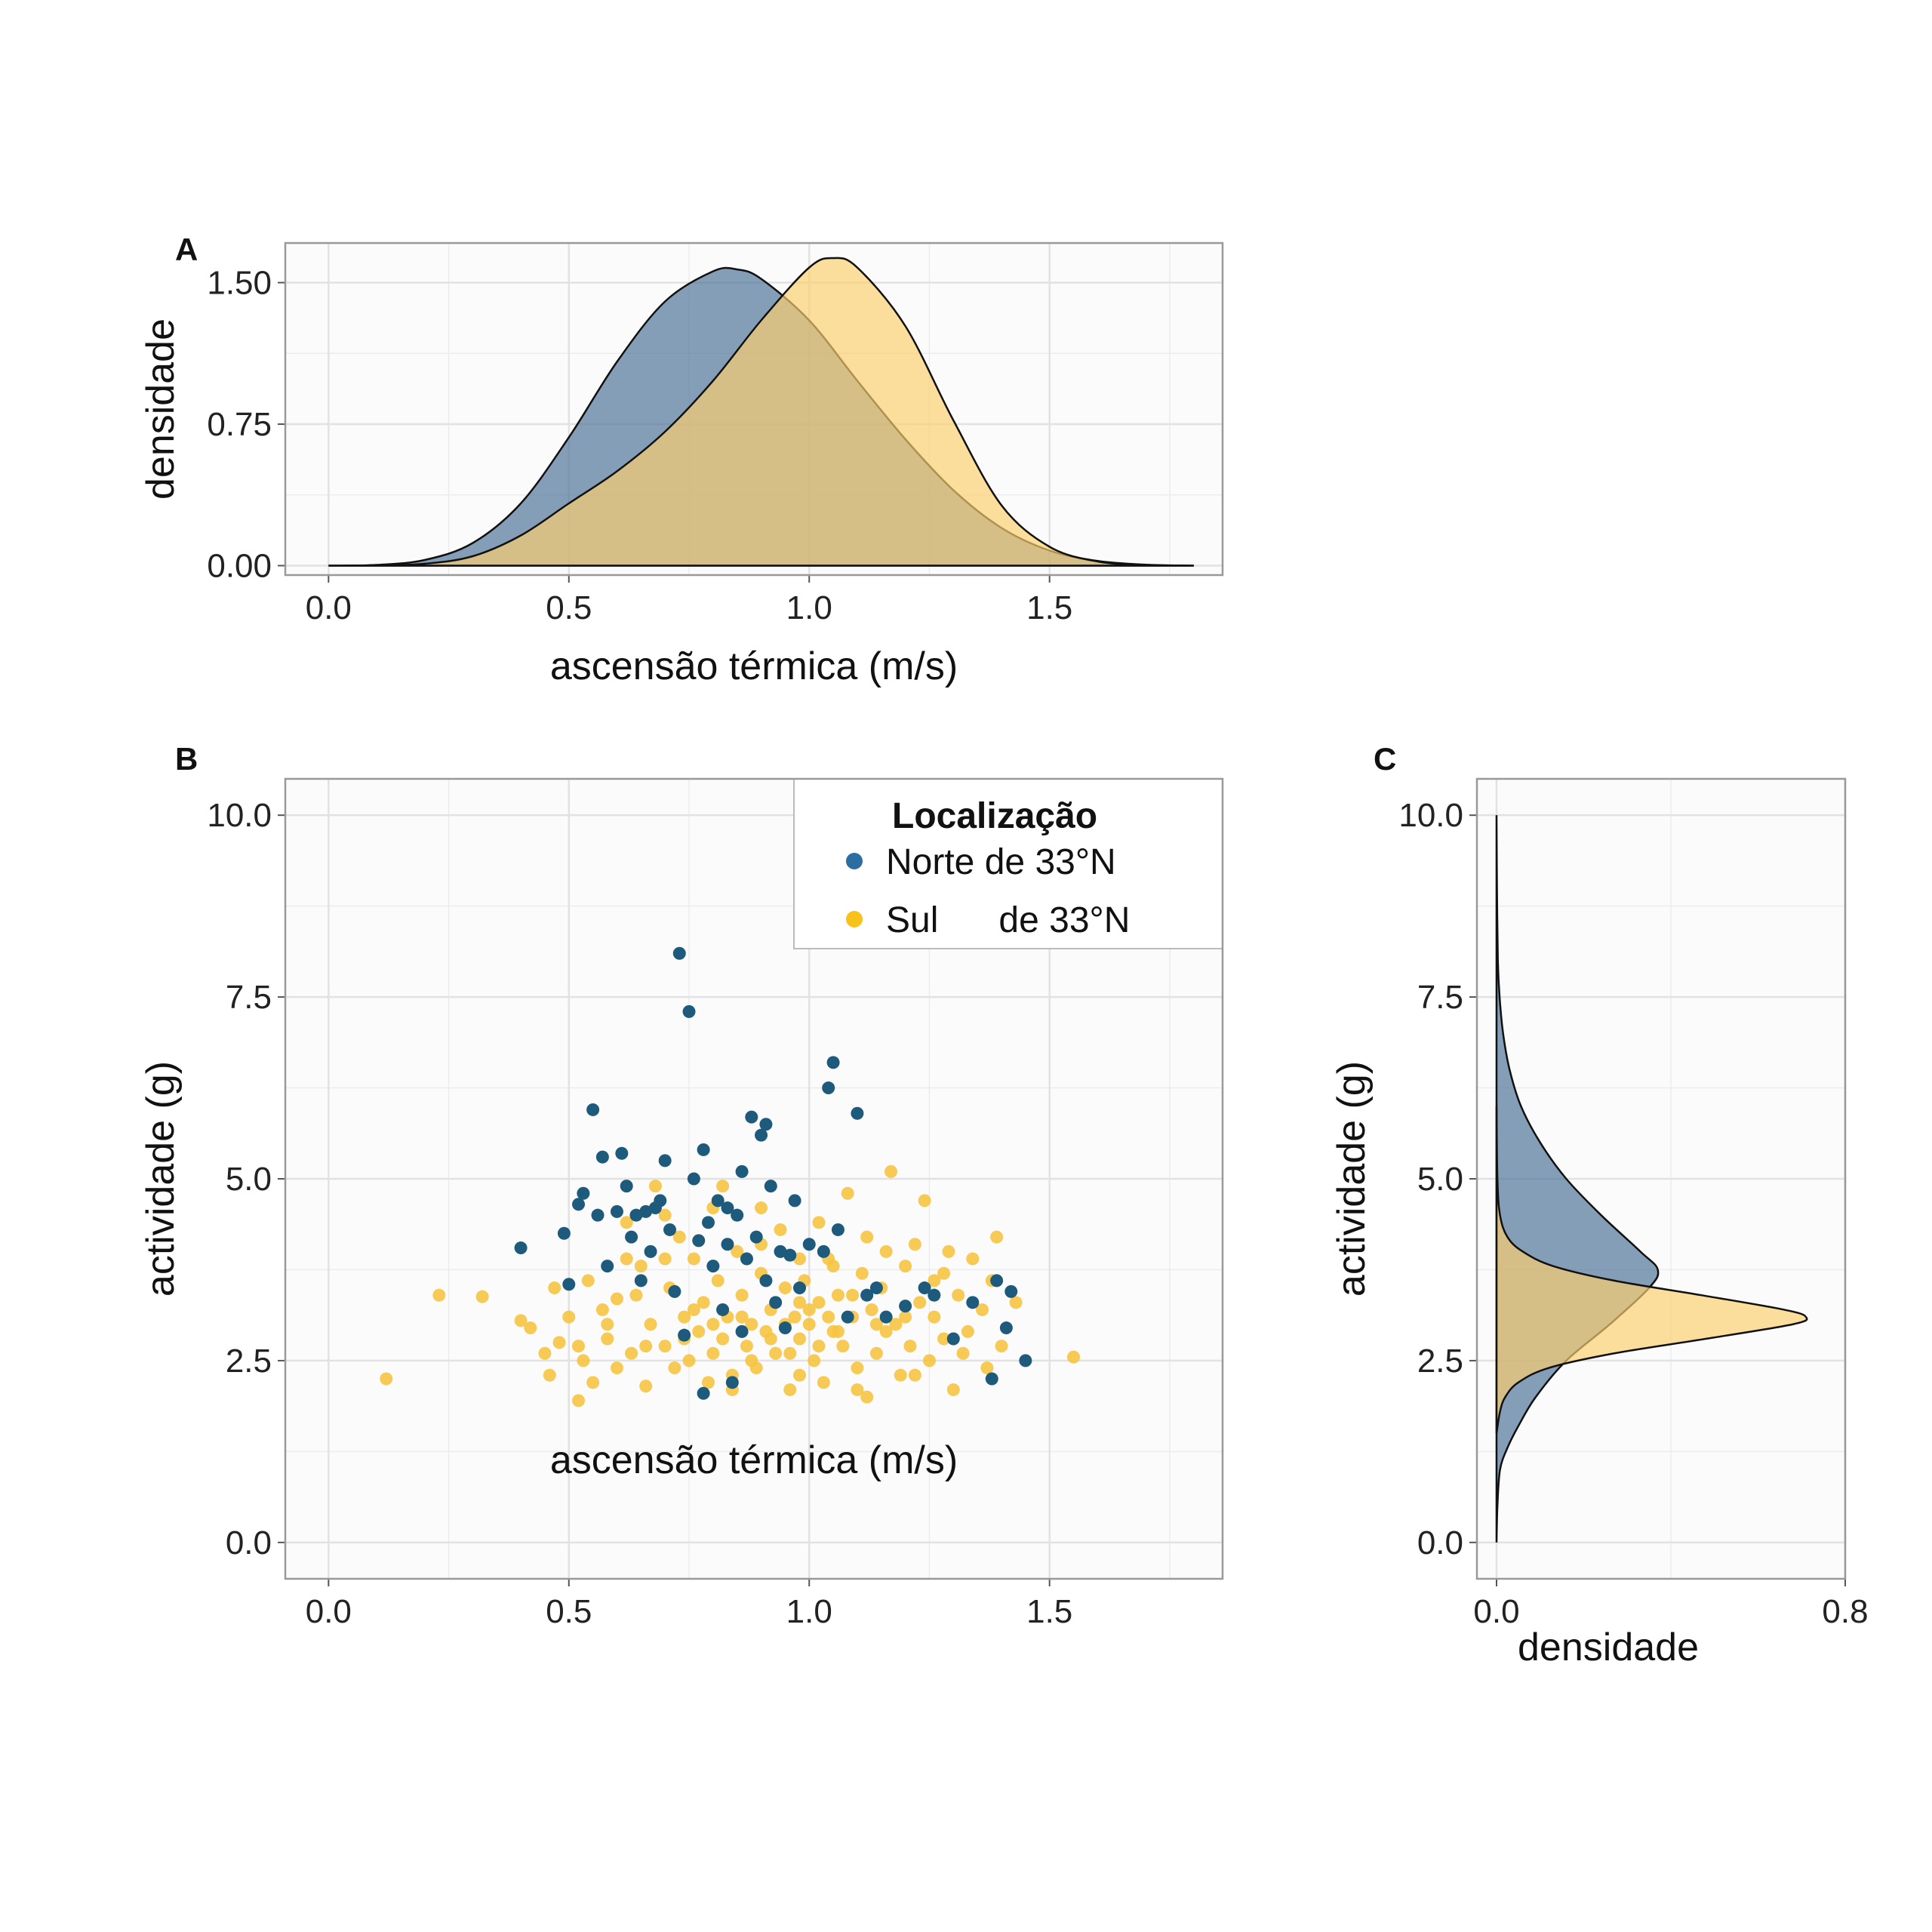 The height and width of the screenshot is (1932, 1932). What do you see at coordinates (161, 409) in the screenshot?
I see `y-axis-title: densidade` at bounding box center [161, 409].